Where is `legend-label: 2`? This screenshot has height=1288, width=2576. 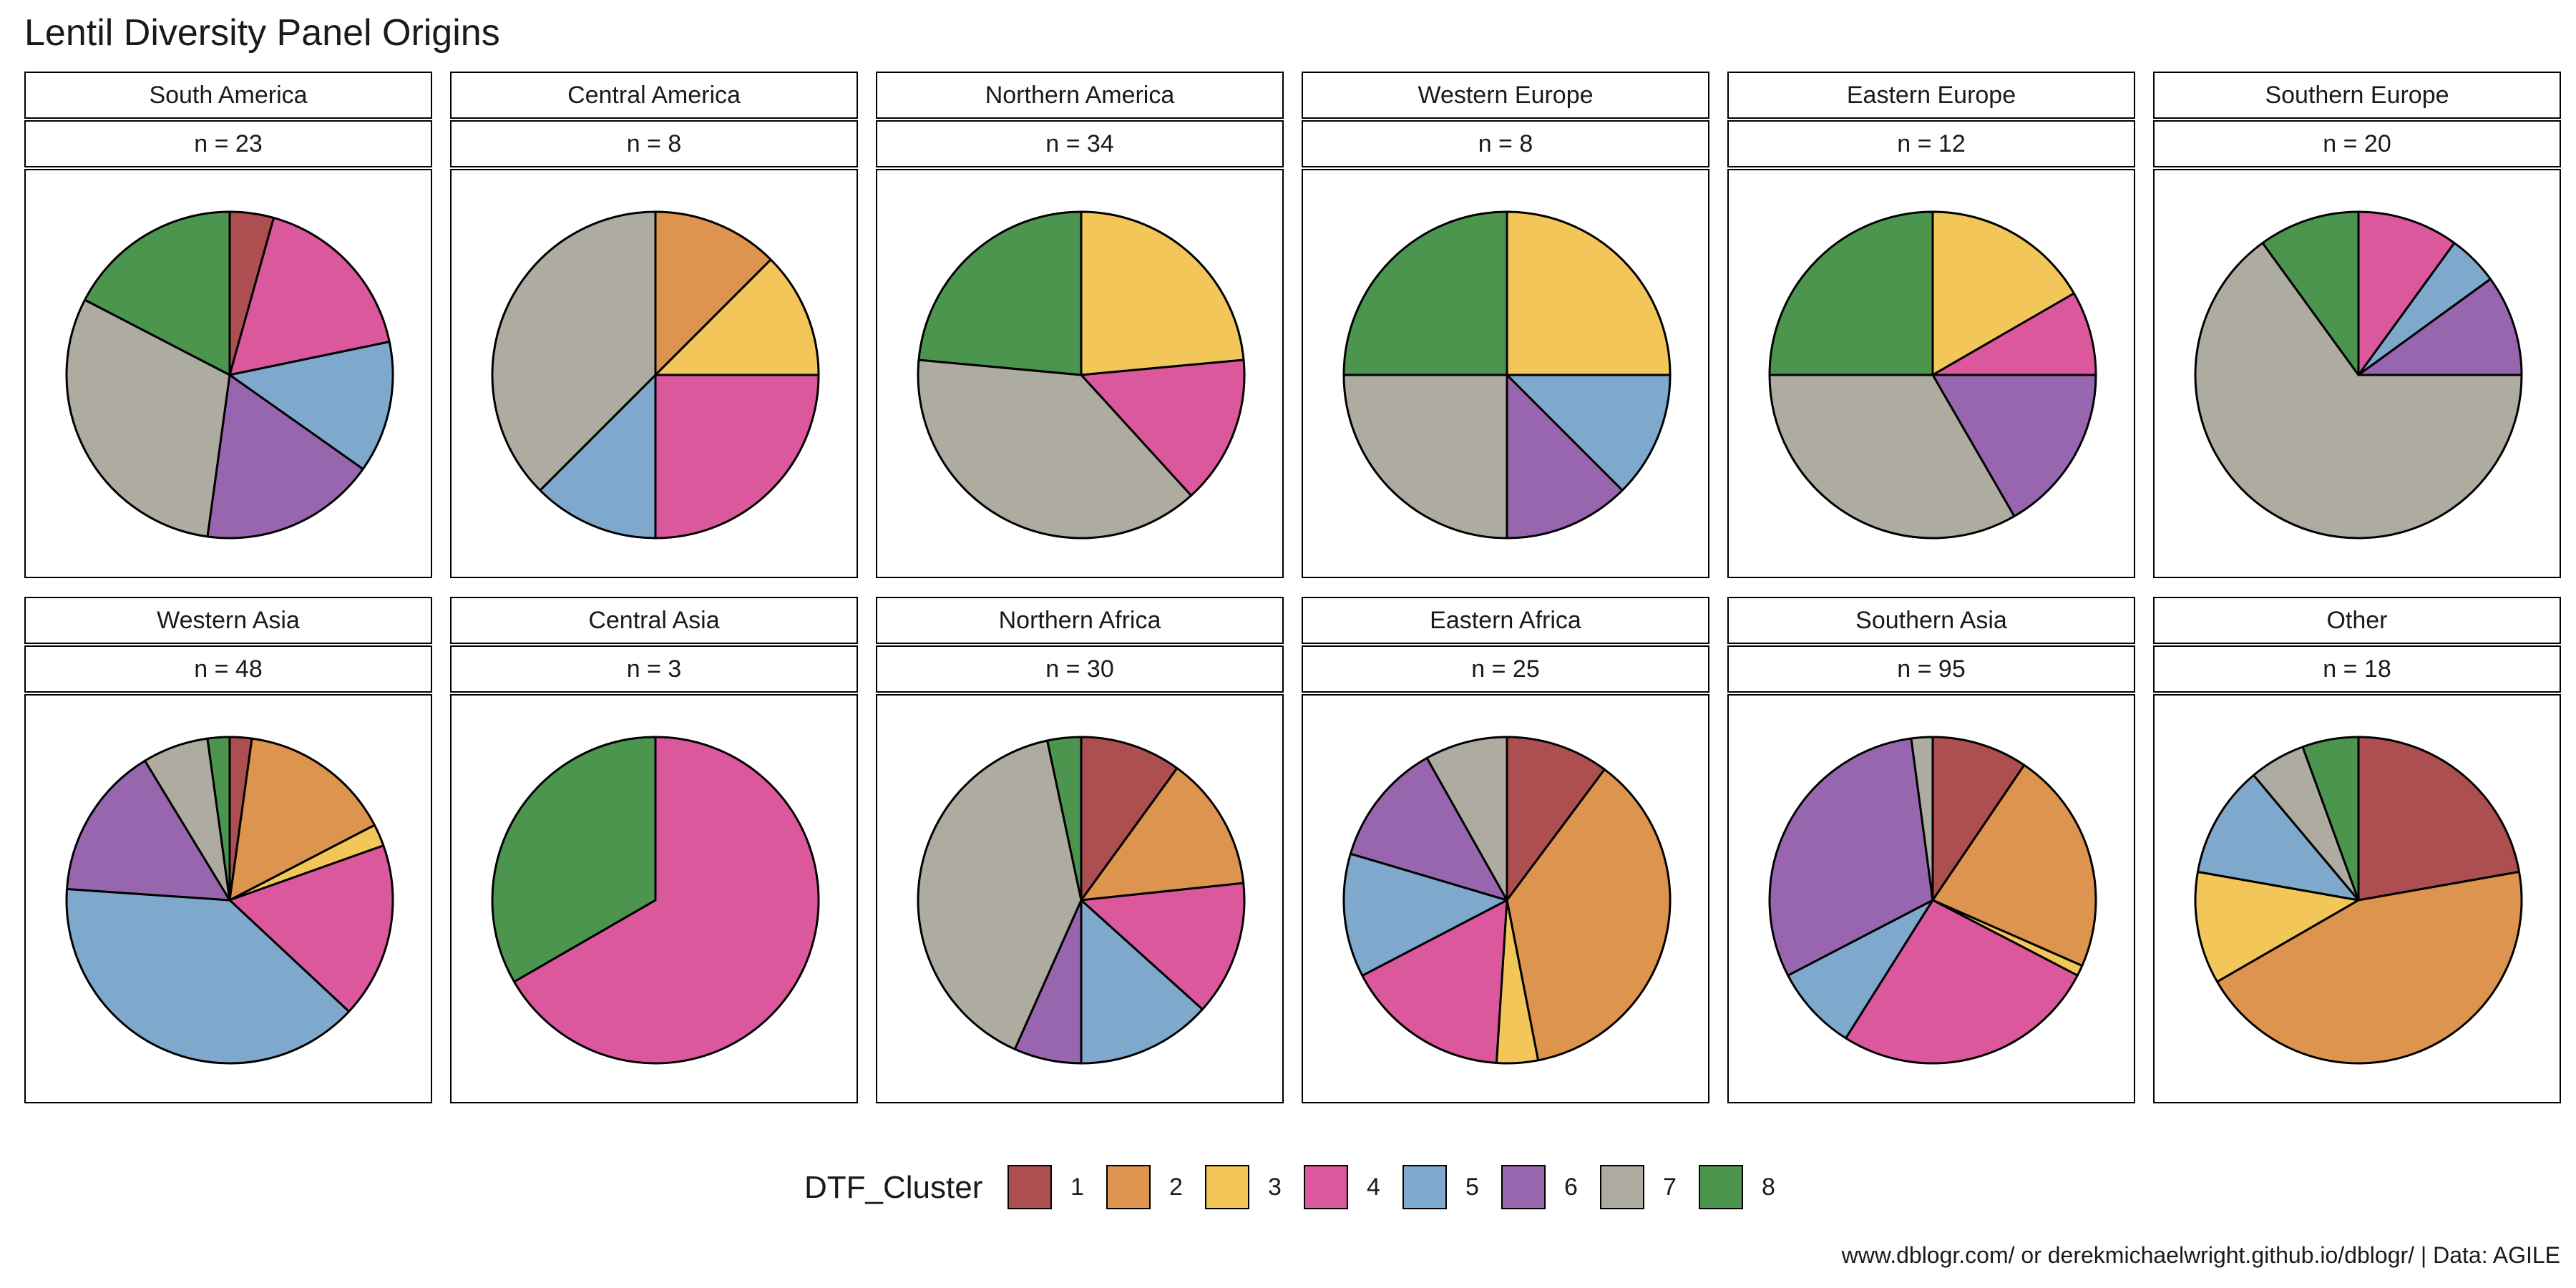 legend-label: 2 is located at coordinates (1176, 1187).